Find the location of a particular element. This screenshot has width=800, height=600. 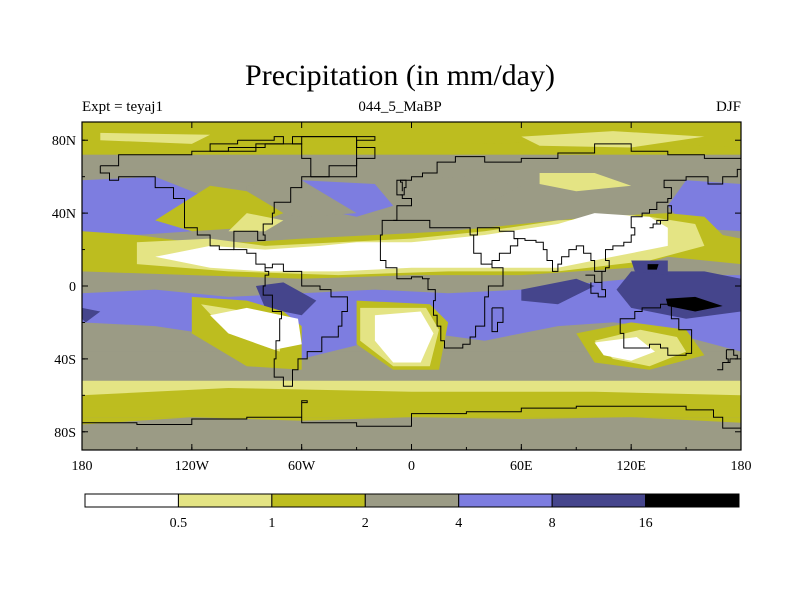

x-tick-label: 60E is located at coordinates (521, 466).